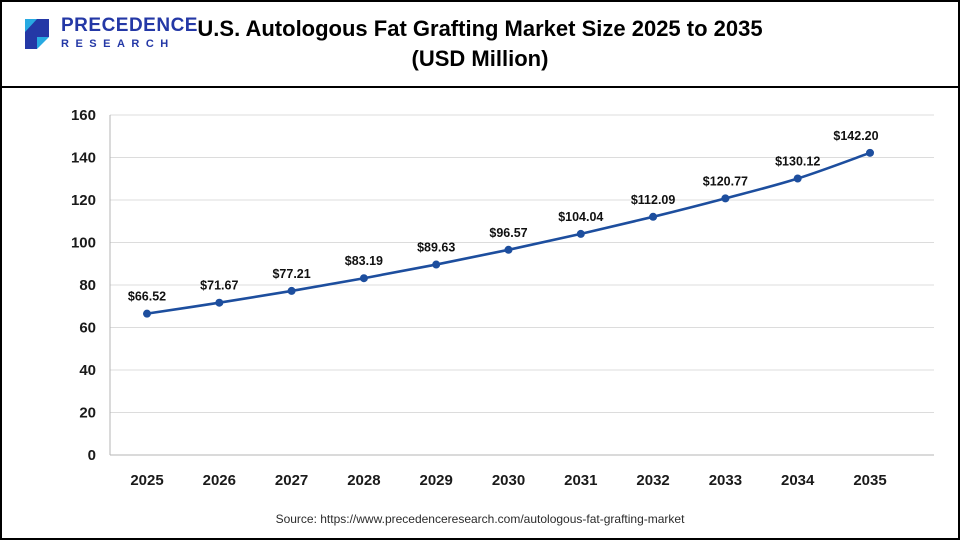 This screenshot has width=960, height=540. What do you see at coordinates (83, 115) in the screenshot?
I see `y-tick-label: 160` at bounding box center [83, 115].